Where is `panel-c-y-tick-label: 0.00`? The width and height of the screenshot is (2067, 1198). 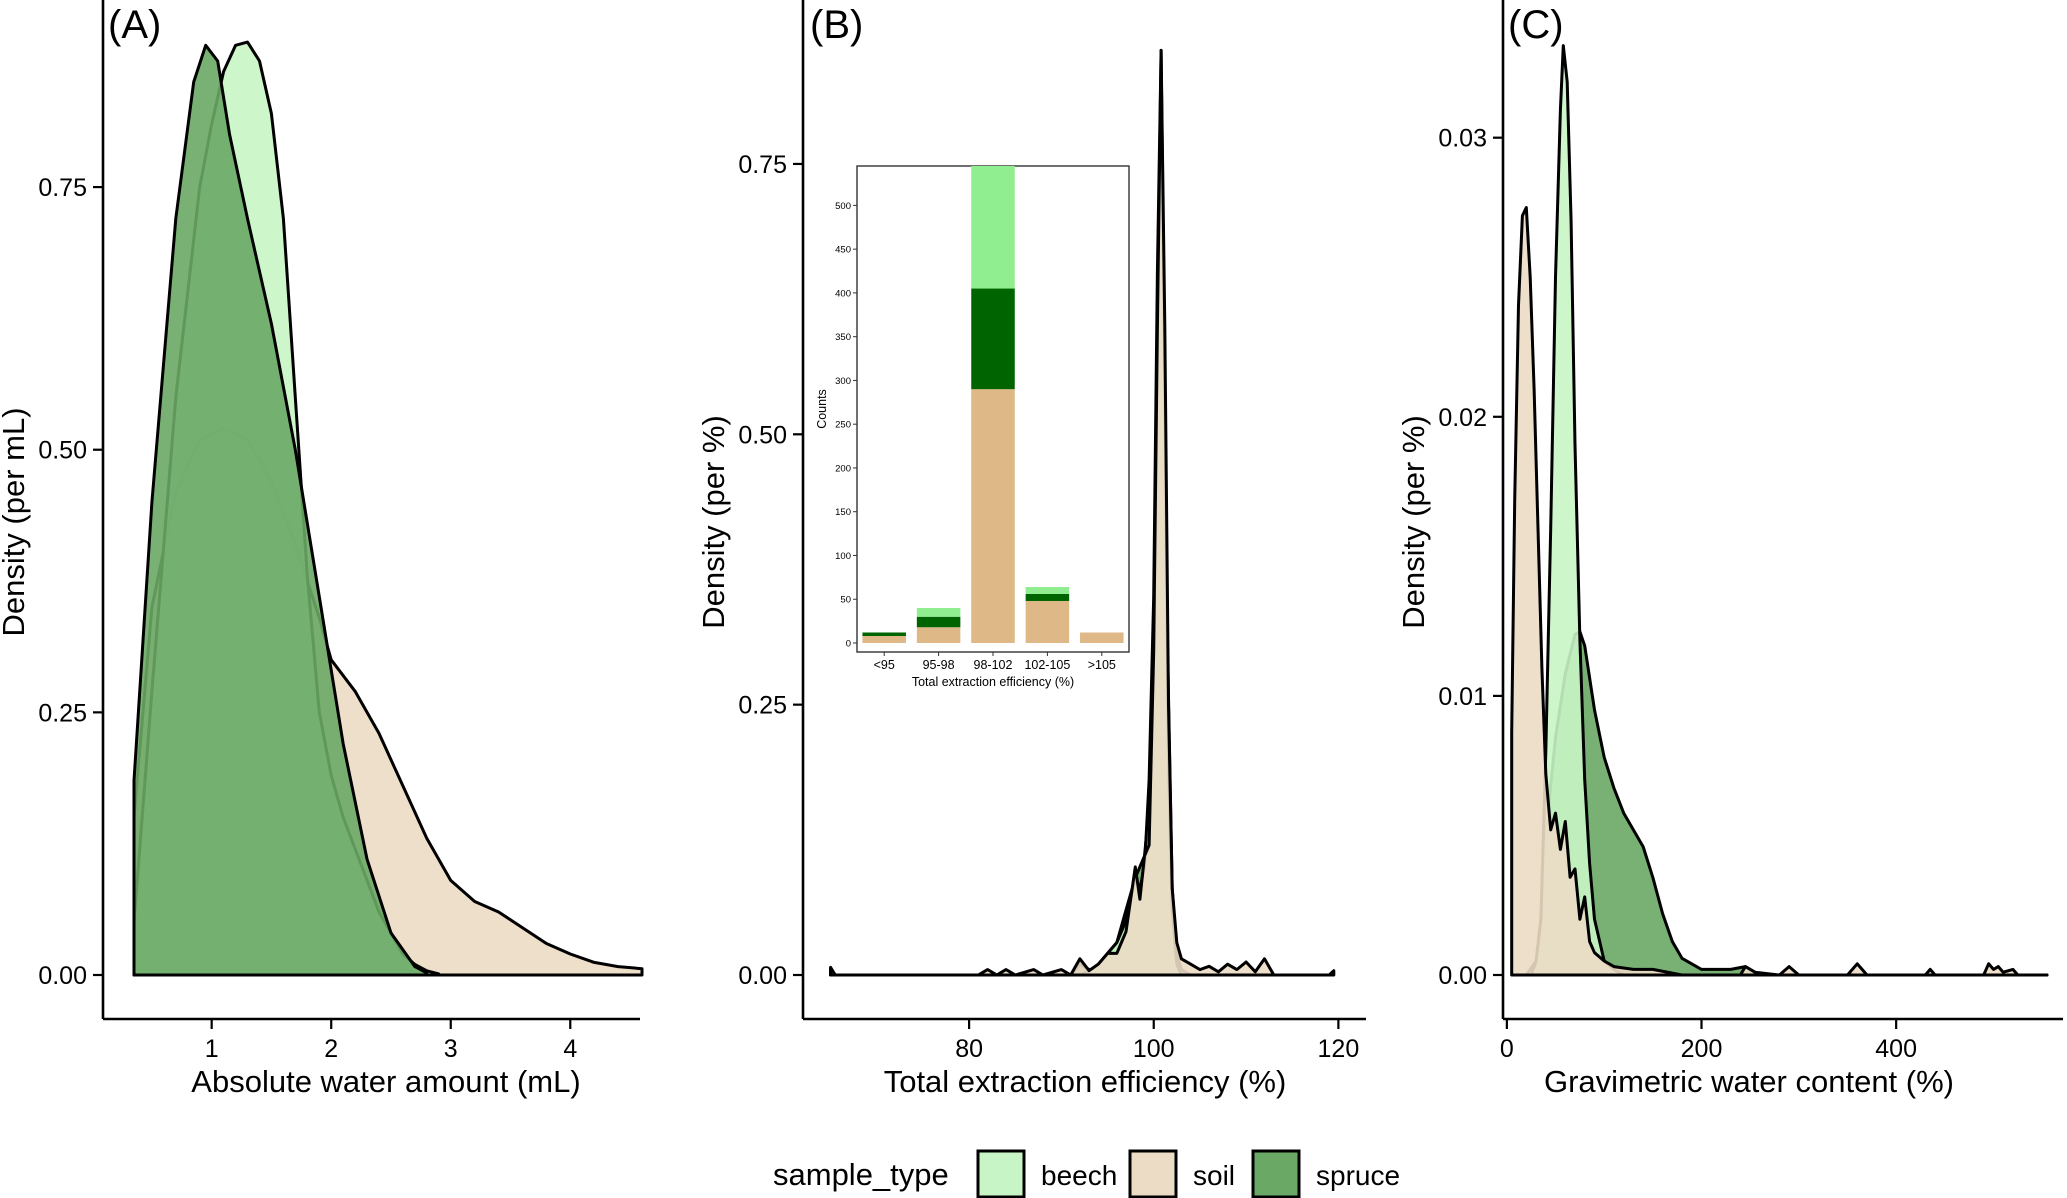 panel-c-y-tick-label: 0.00 is located at coordinates (1462, 976).